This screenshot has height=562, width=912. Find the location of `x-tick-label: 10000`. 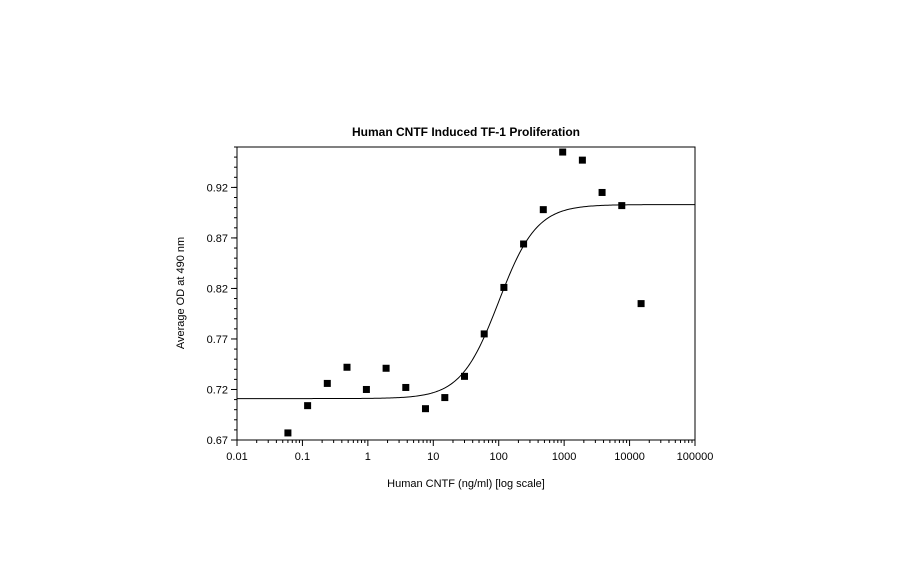

x-tick-label: 10000 is located at coordinates (629, 457).